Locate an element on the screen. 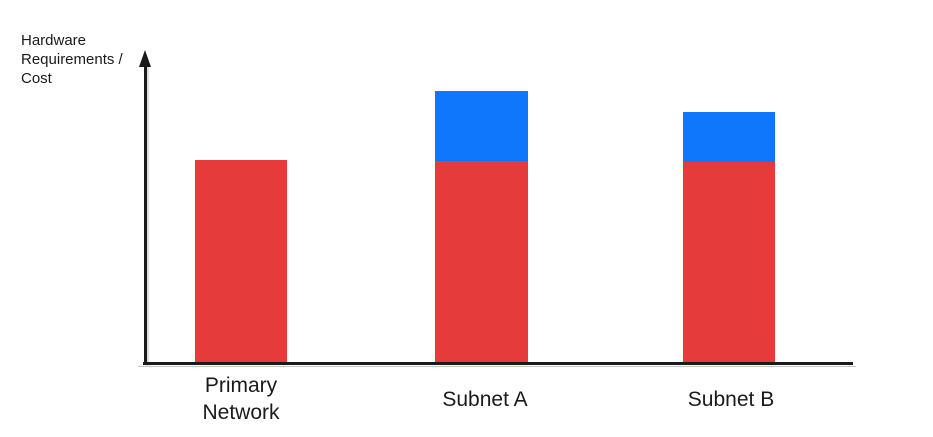  y-axis-label: Hardware Requirements / Cost is located at coordinates (72, 59).